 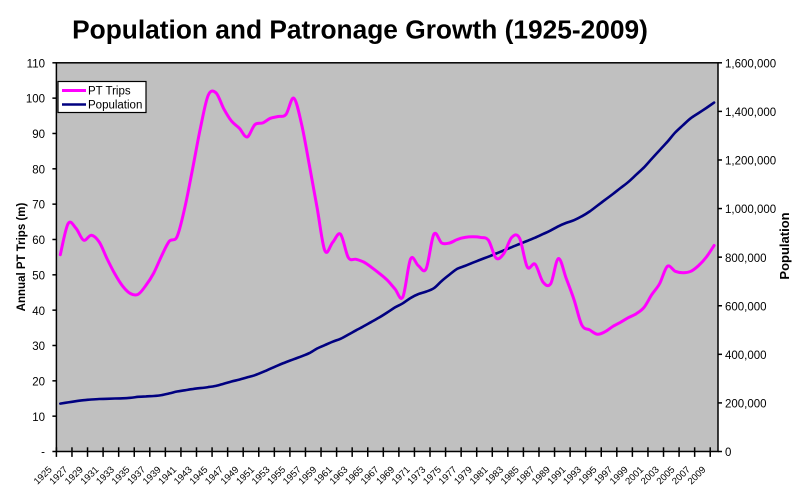 What do you see at coordinates (36, 64) in the screenshot?
I see `svg-text: 110` at bounding box center [36, 64].